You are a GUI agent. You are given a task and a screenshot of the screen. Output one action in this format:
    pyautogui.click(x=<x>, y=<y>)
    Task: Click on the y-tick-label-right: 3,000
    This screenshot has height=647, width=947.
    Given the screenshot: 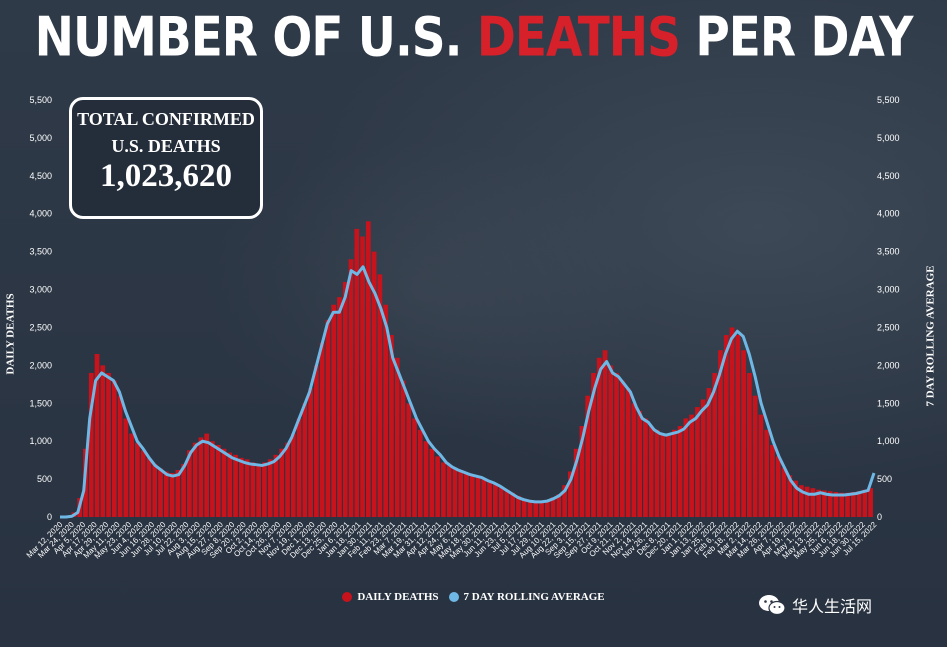 What is the action you would take?
    pyautogui.click(x=888, y=290)
    